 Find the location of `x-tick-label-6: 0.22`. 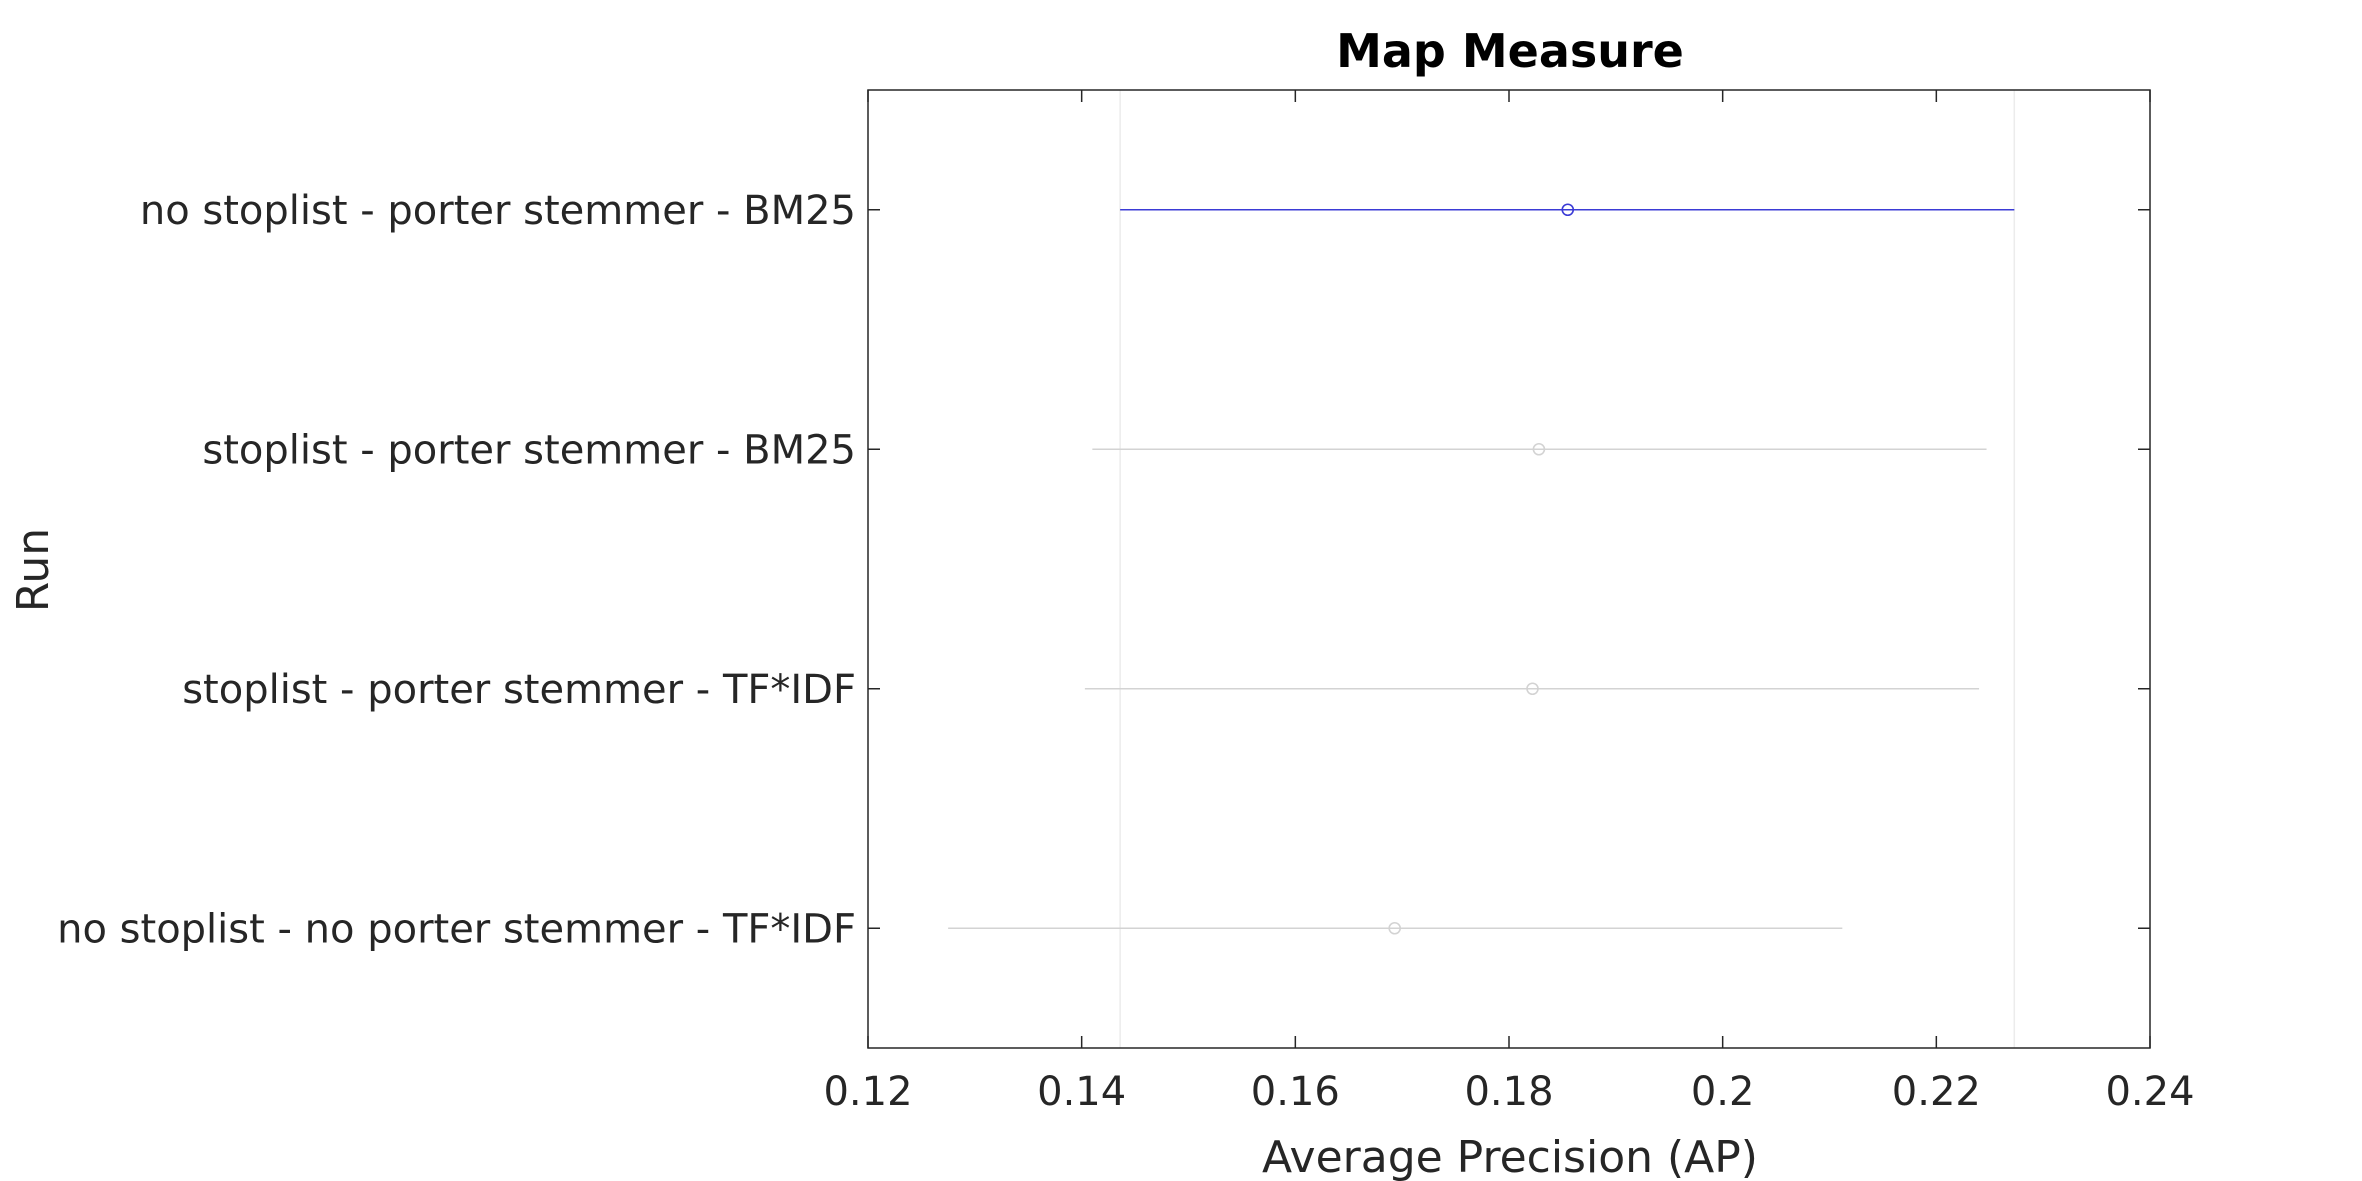

x-tick-label-6: 0.22 is located at coordinates (1936, 1092).